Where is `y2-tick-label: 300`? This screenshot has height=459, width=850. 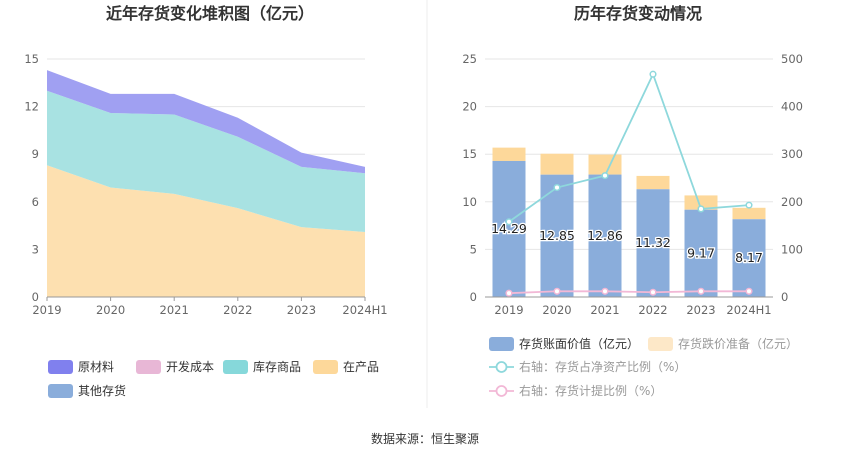 y2-tick-label: 300 is located at coordinates (792, 154).